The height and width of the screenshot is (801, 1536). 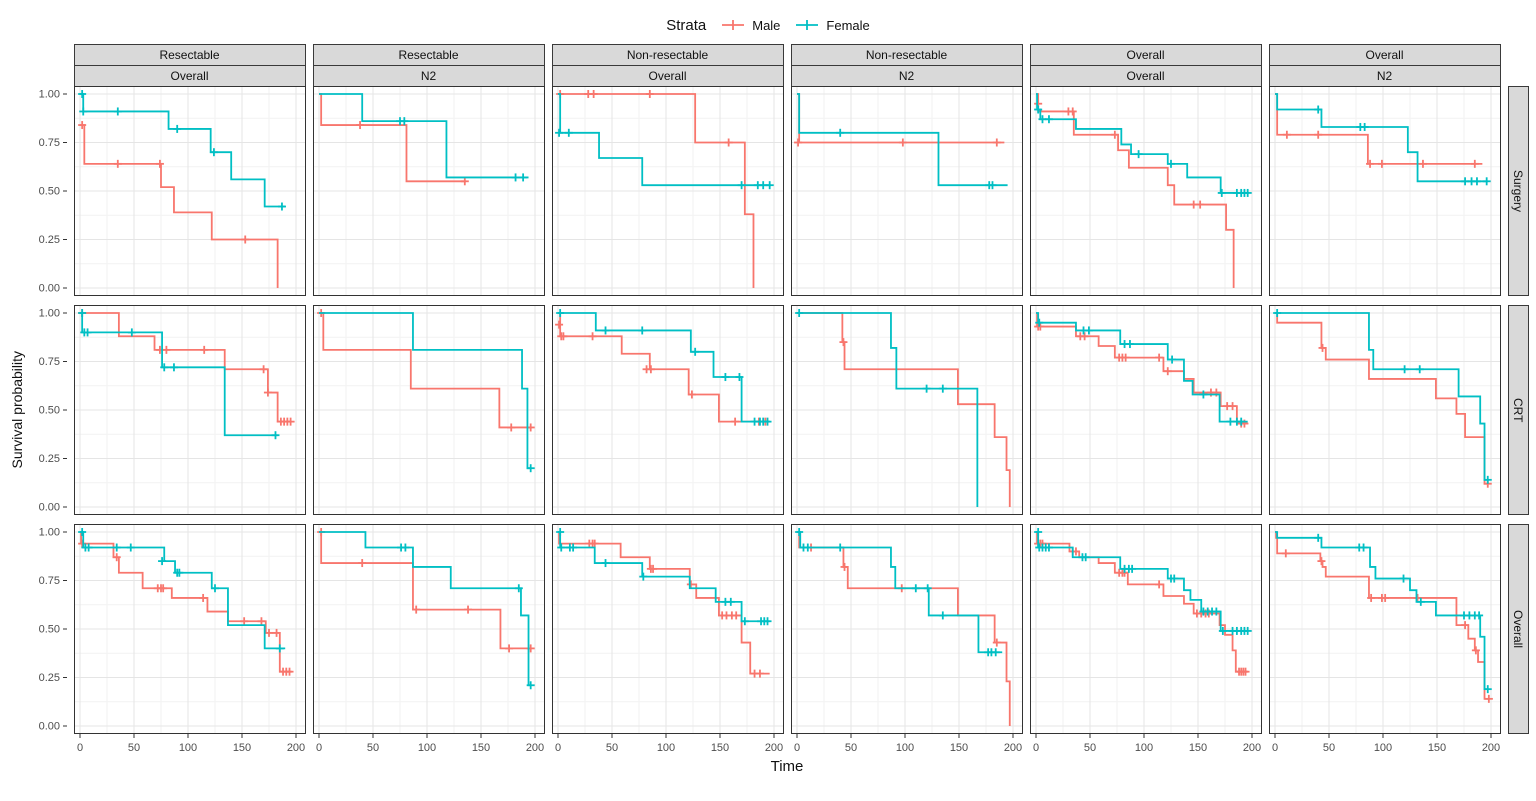 I want to click on km-panel-r1-c3, so click(x=667, y=191).